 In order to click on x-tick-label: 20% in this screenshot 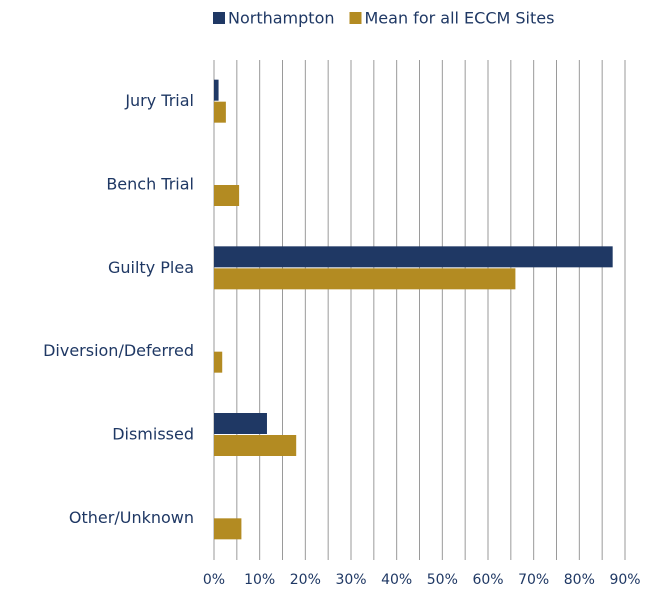, I will do `click(305, 580)`.